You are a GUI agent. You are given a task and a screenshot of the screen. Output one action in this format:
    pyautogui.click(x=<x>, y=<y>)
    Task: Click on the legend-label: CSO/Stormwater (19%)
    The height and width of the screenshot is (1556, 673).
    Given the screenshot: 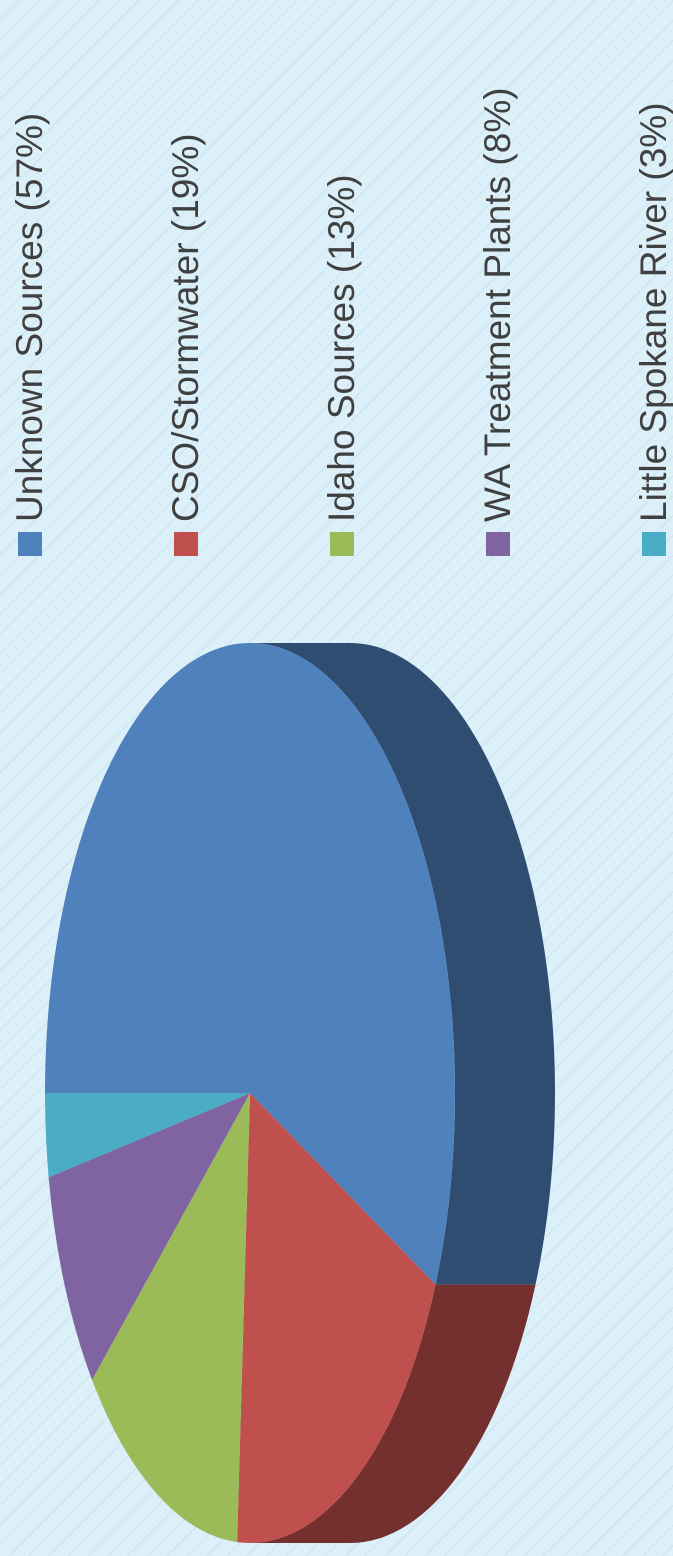 What is the action you would take?
    pyautogui.click(x=185, y=327)
    